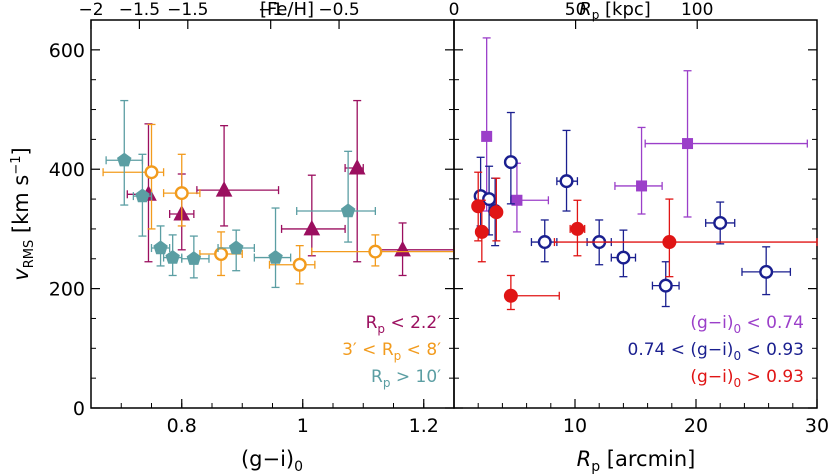  Describe the element at coordinates (424, 426) in the screenshot. I see `left-xtick-label: 1.2` at that location.